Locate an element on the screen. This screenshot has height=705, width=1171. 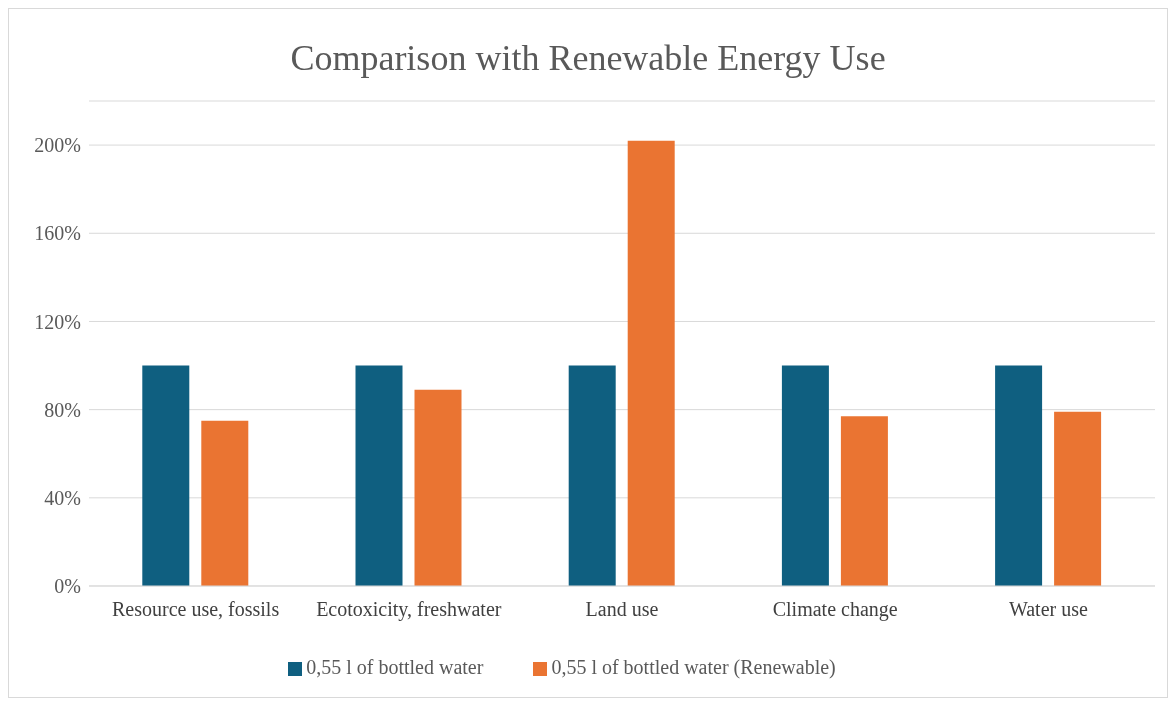
y-tick-label: 200% is located at coordinates (57, 145).